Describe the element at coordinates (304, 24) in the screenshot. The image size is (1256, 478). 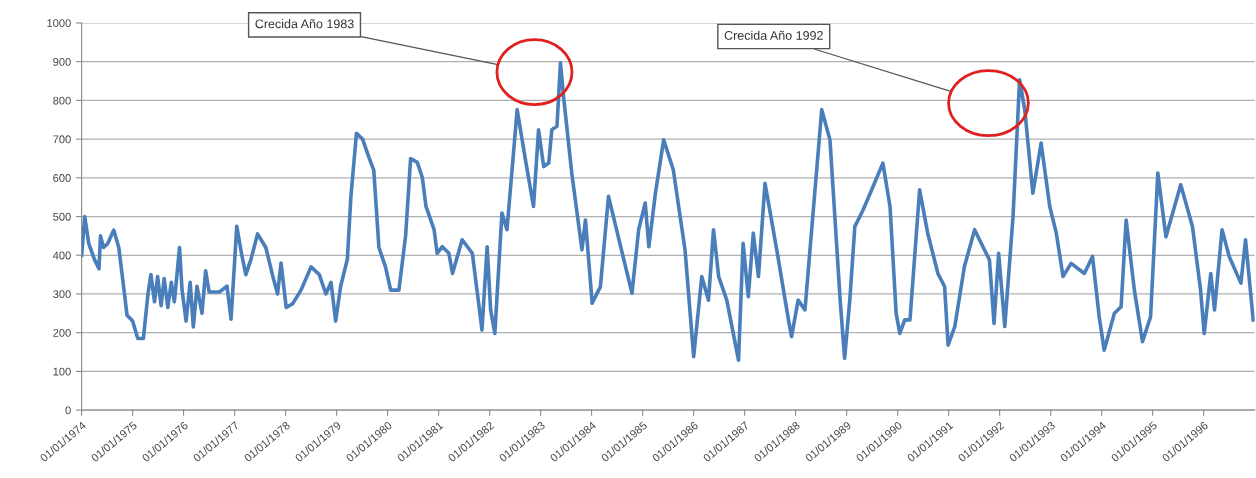
I see `annotation: Crecida Año 1983` at that location.